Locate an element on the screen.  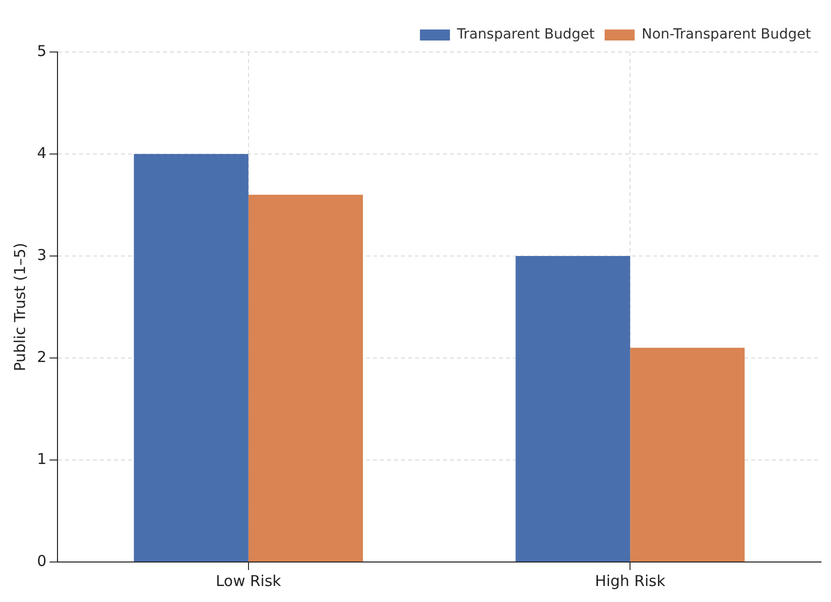
y-tick-label: 1 is located at coordinates (41, 459).